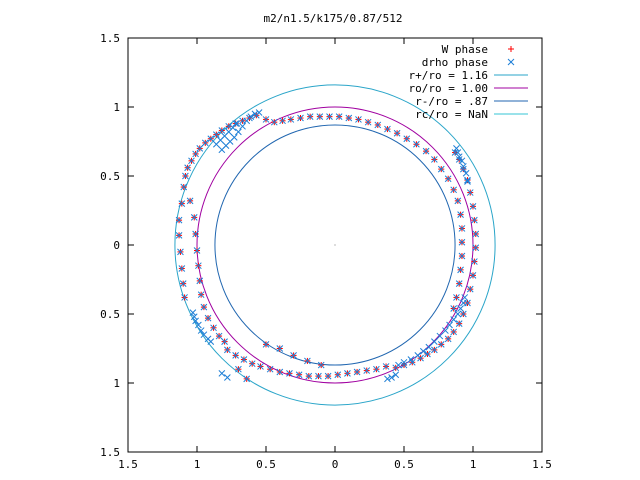  Describe the element at coordinates (332, 18) in the screenshot. I see `chart-title: m2/n1.5/k175/0.87/512` at that location.